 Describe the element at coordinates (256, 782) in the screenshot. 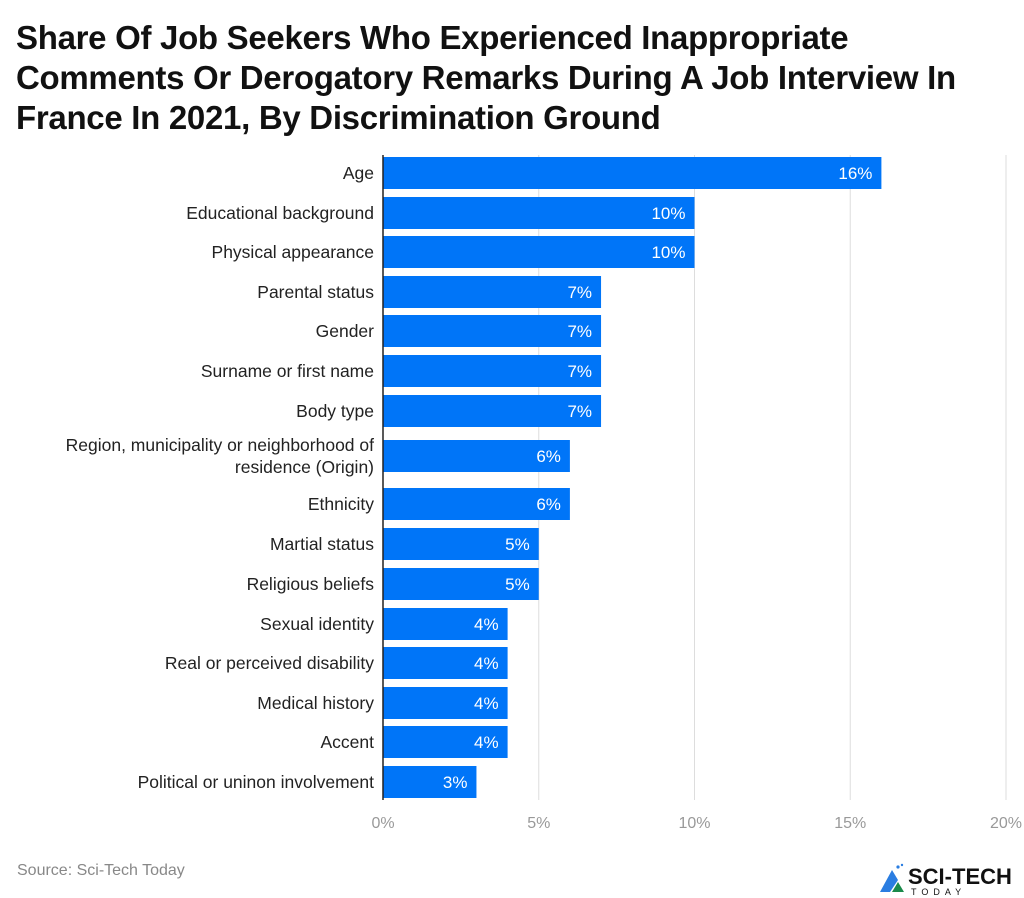

I see `category-label: Political or uninon involvement` at that location.